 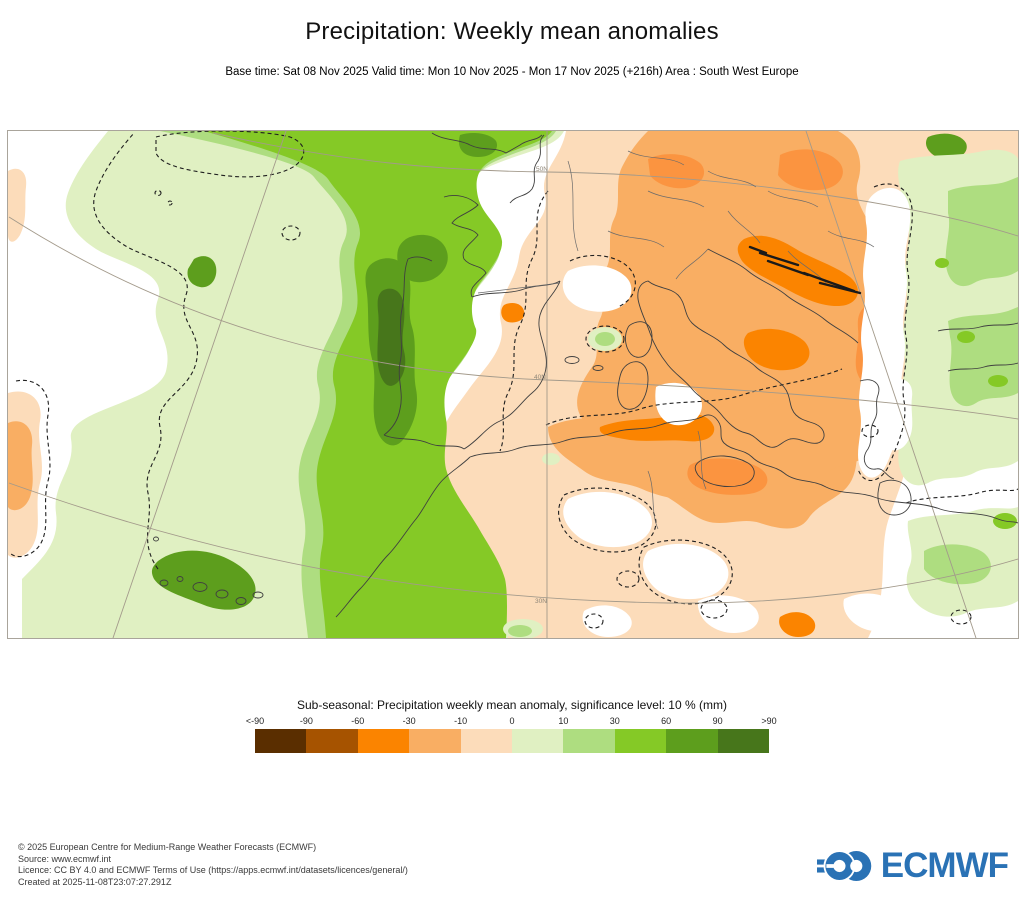 What do you see at coordinates (512, 31) in the screenshot?
I see `page-title: Precipitation: Weekly mean anomalies` at bounding box center [512, 31].